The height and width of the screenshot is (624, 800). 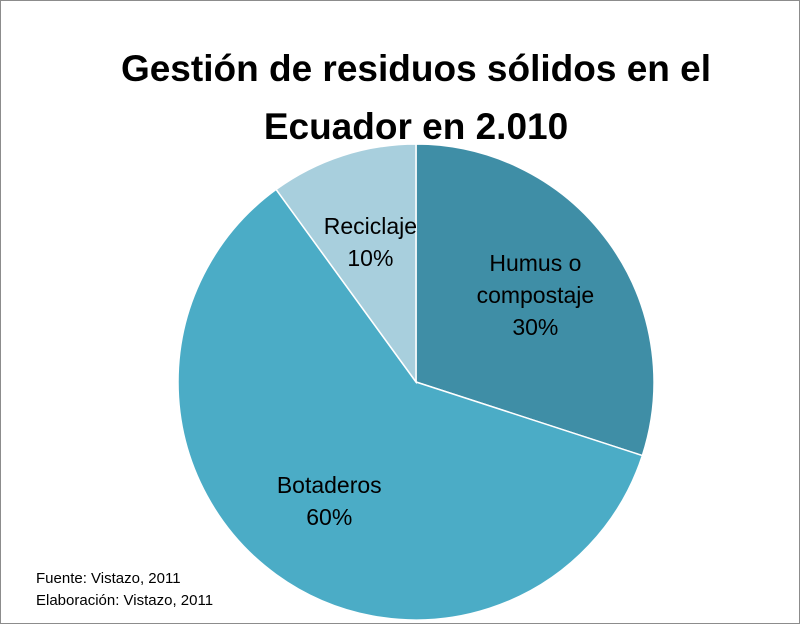 What do you see at coordinates (329, 485) in the screenshot?
I see `slice-name: Botaderos` at bounding box center [329, 485].